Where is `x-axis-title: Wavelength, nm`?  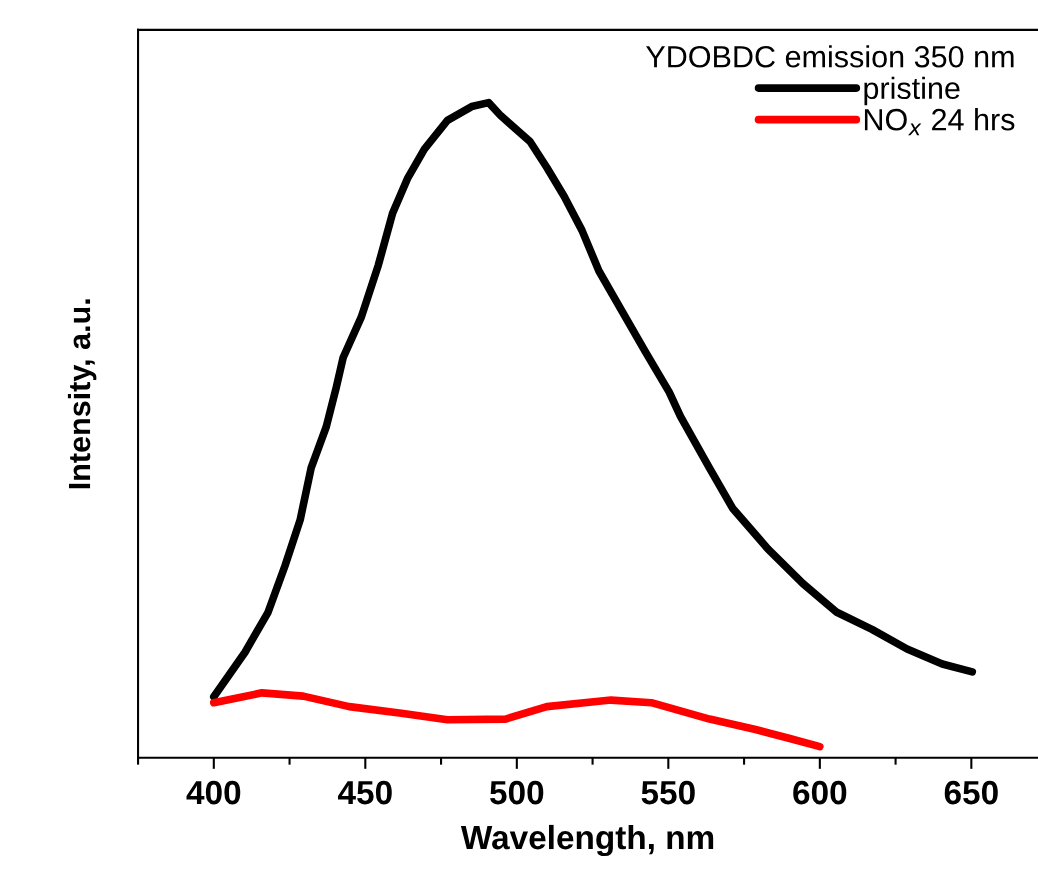
x-axis-title: Wavelength, nm is located at coordinates (587, 840).